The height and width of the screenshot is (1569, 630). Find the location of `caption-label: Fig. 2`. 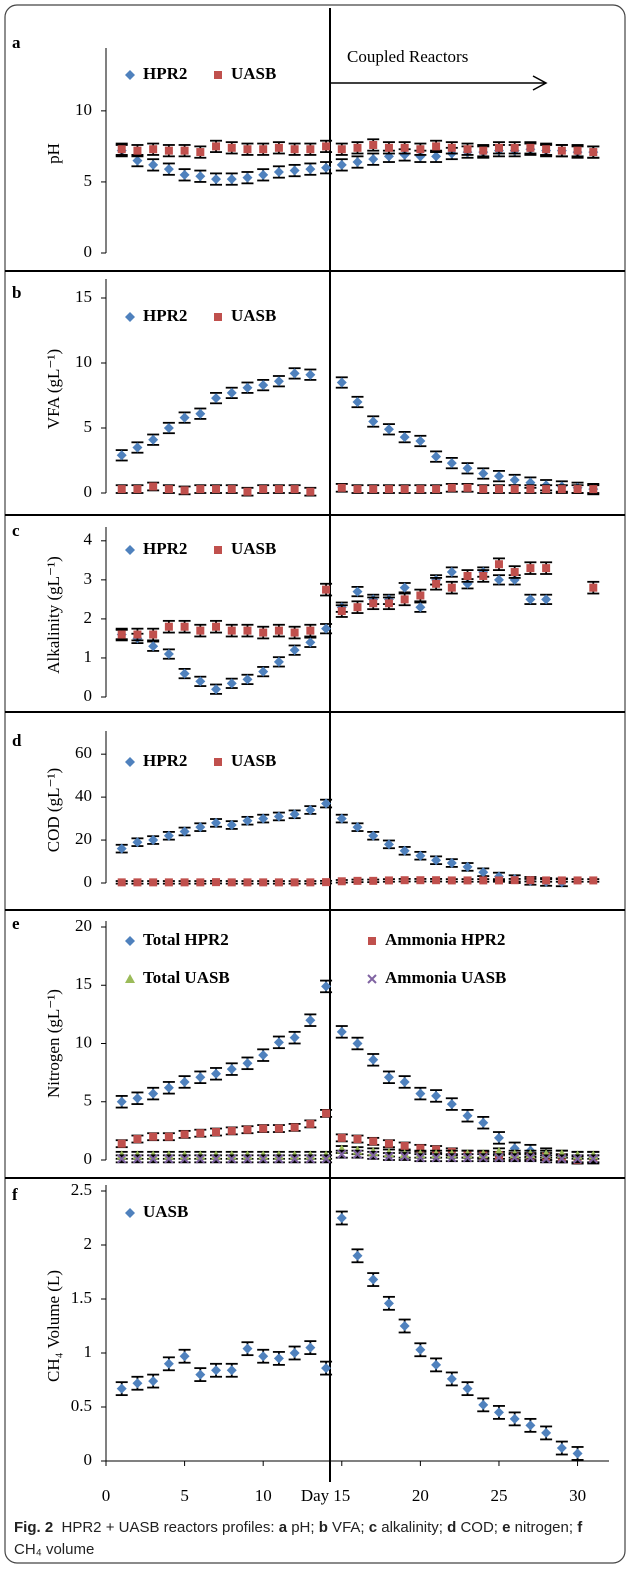

caption-label: Fig. 2 is located at coordinates (34, 1527).